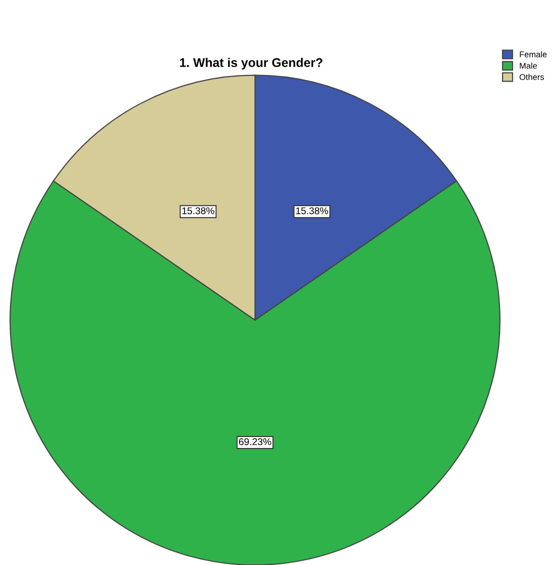 The height and width of the screenshot is (565, 552). What do you see at coordinates (255, 442) in the screenshot?
I see `data-label: 69.23%` at bounding box center [255, 442].